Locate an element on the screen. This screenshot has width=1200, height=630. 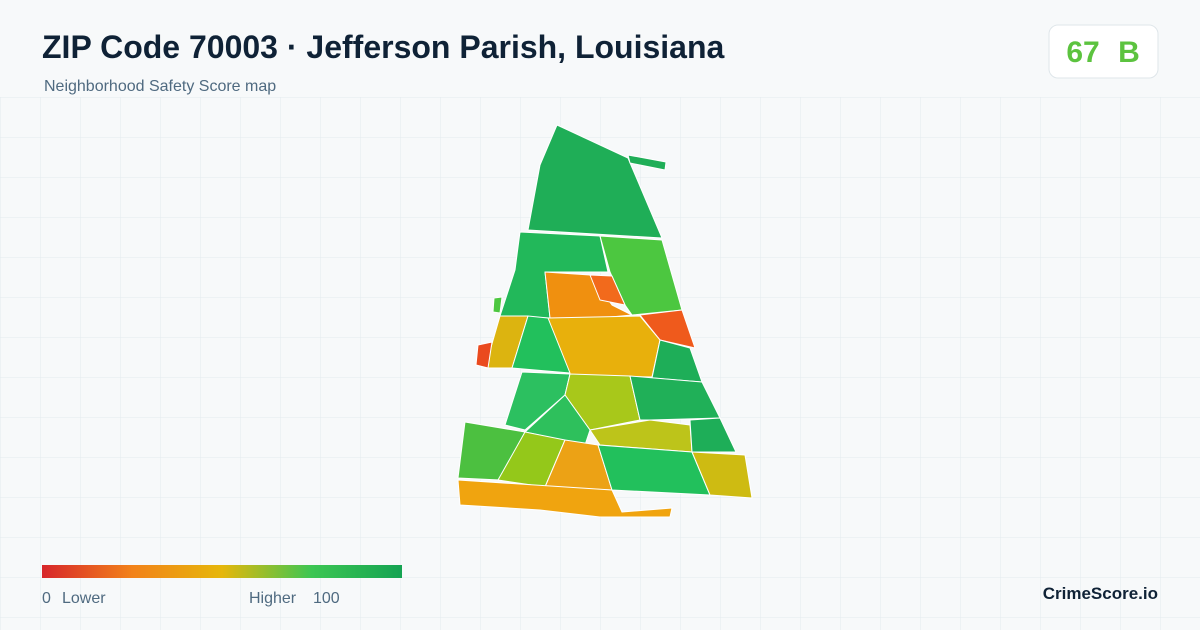
score-badge is located at coordinates (1103, 51).